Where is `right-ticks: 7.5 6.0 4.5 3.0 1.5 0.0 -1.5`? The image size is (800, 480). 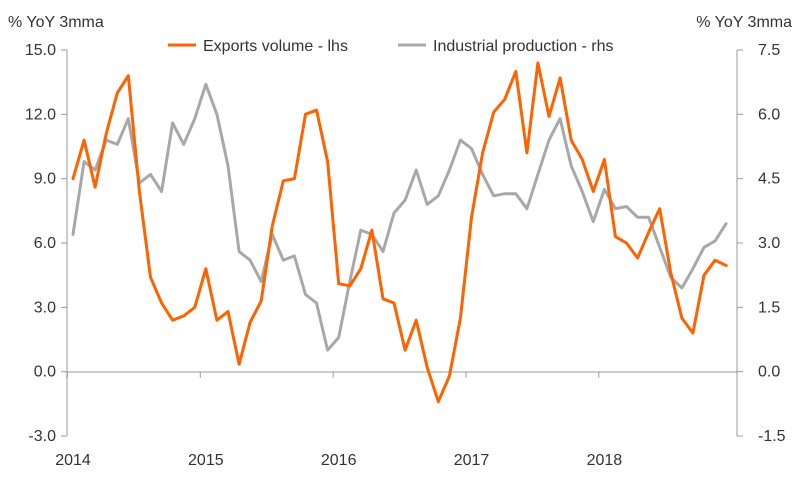
right-ticks: 7.5 6.0 4.5 3.0 1.5 0.0 -1.5 is located at coordinates (761, 243).